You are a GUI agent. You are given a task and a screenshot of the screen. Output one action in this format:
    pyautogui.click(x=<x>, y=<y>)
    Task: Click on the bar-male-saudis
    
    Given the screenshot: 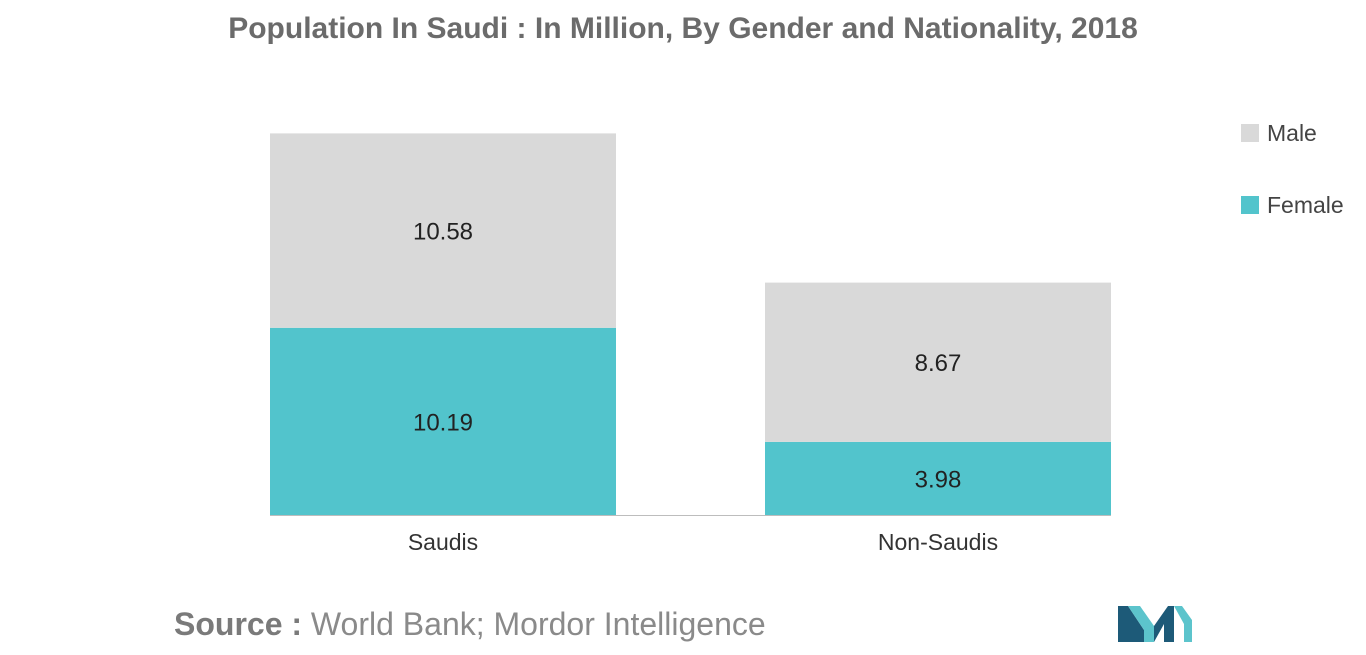 What is the action you would take?
    pyautogui.click(x=443, y=230)
    